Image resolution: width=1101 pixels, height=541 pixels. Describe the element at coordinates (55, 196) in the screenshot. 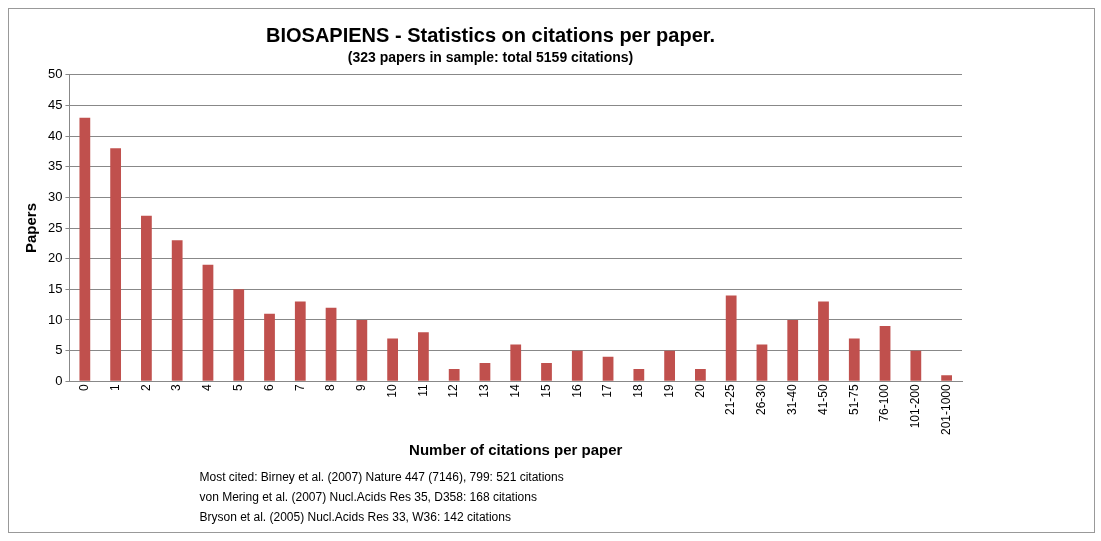

I see `y-tick-label: 30` at that location.